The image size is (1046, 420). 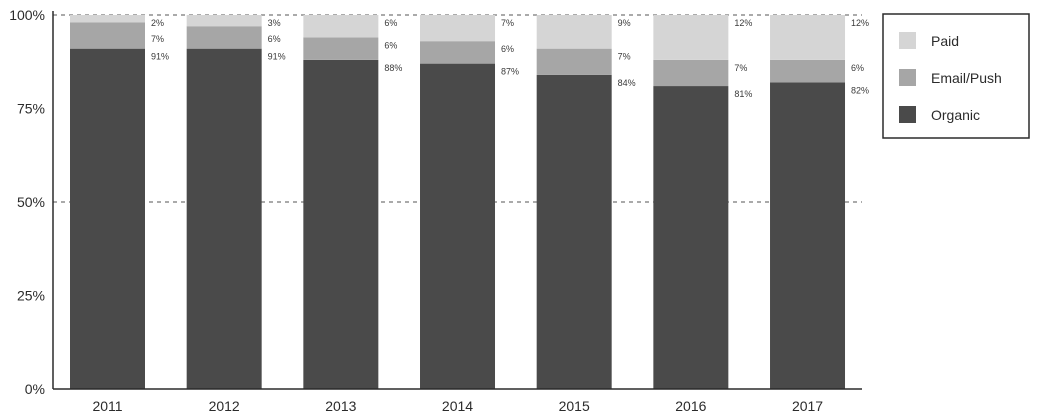 I want to click on y-tick-label-50: 50%, so click(x=31, y=202).